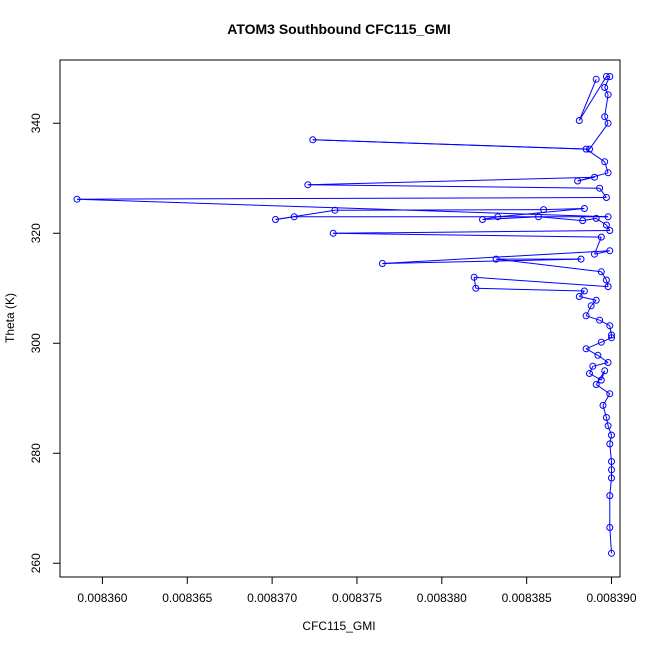 The image size is (650, 650). I want to click on x-tick-label: 0.008375, so click(357, 598).